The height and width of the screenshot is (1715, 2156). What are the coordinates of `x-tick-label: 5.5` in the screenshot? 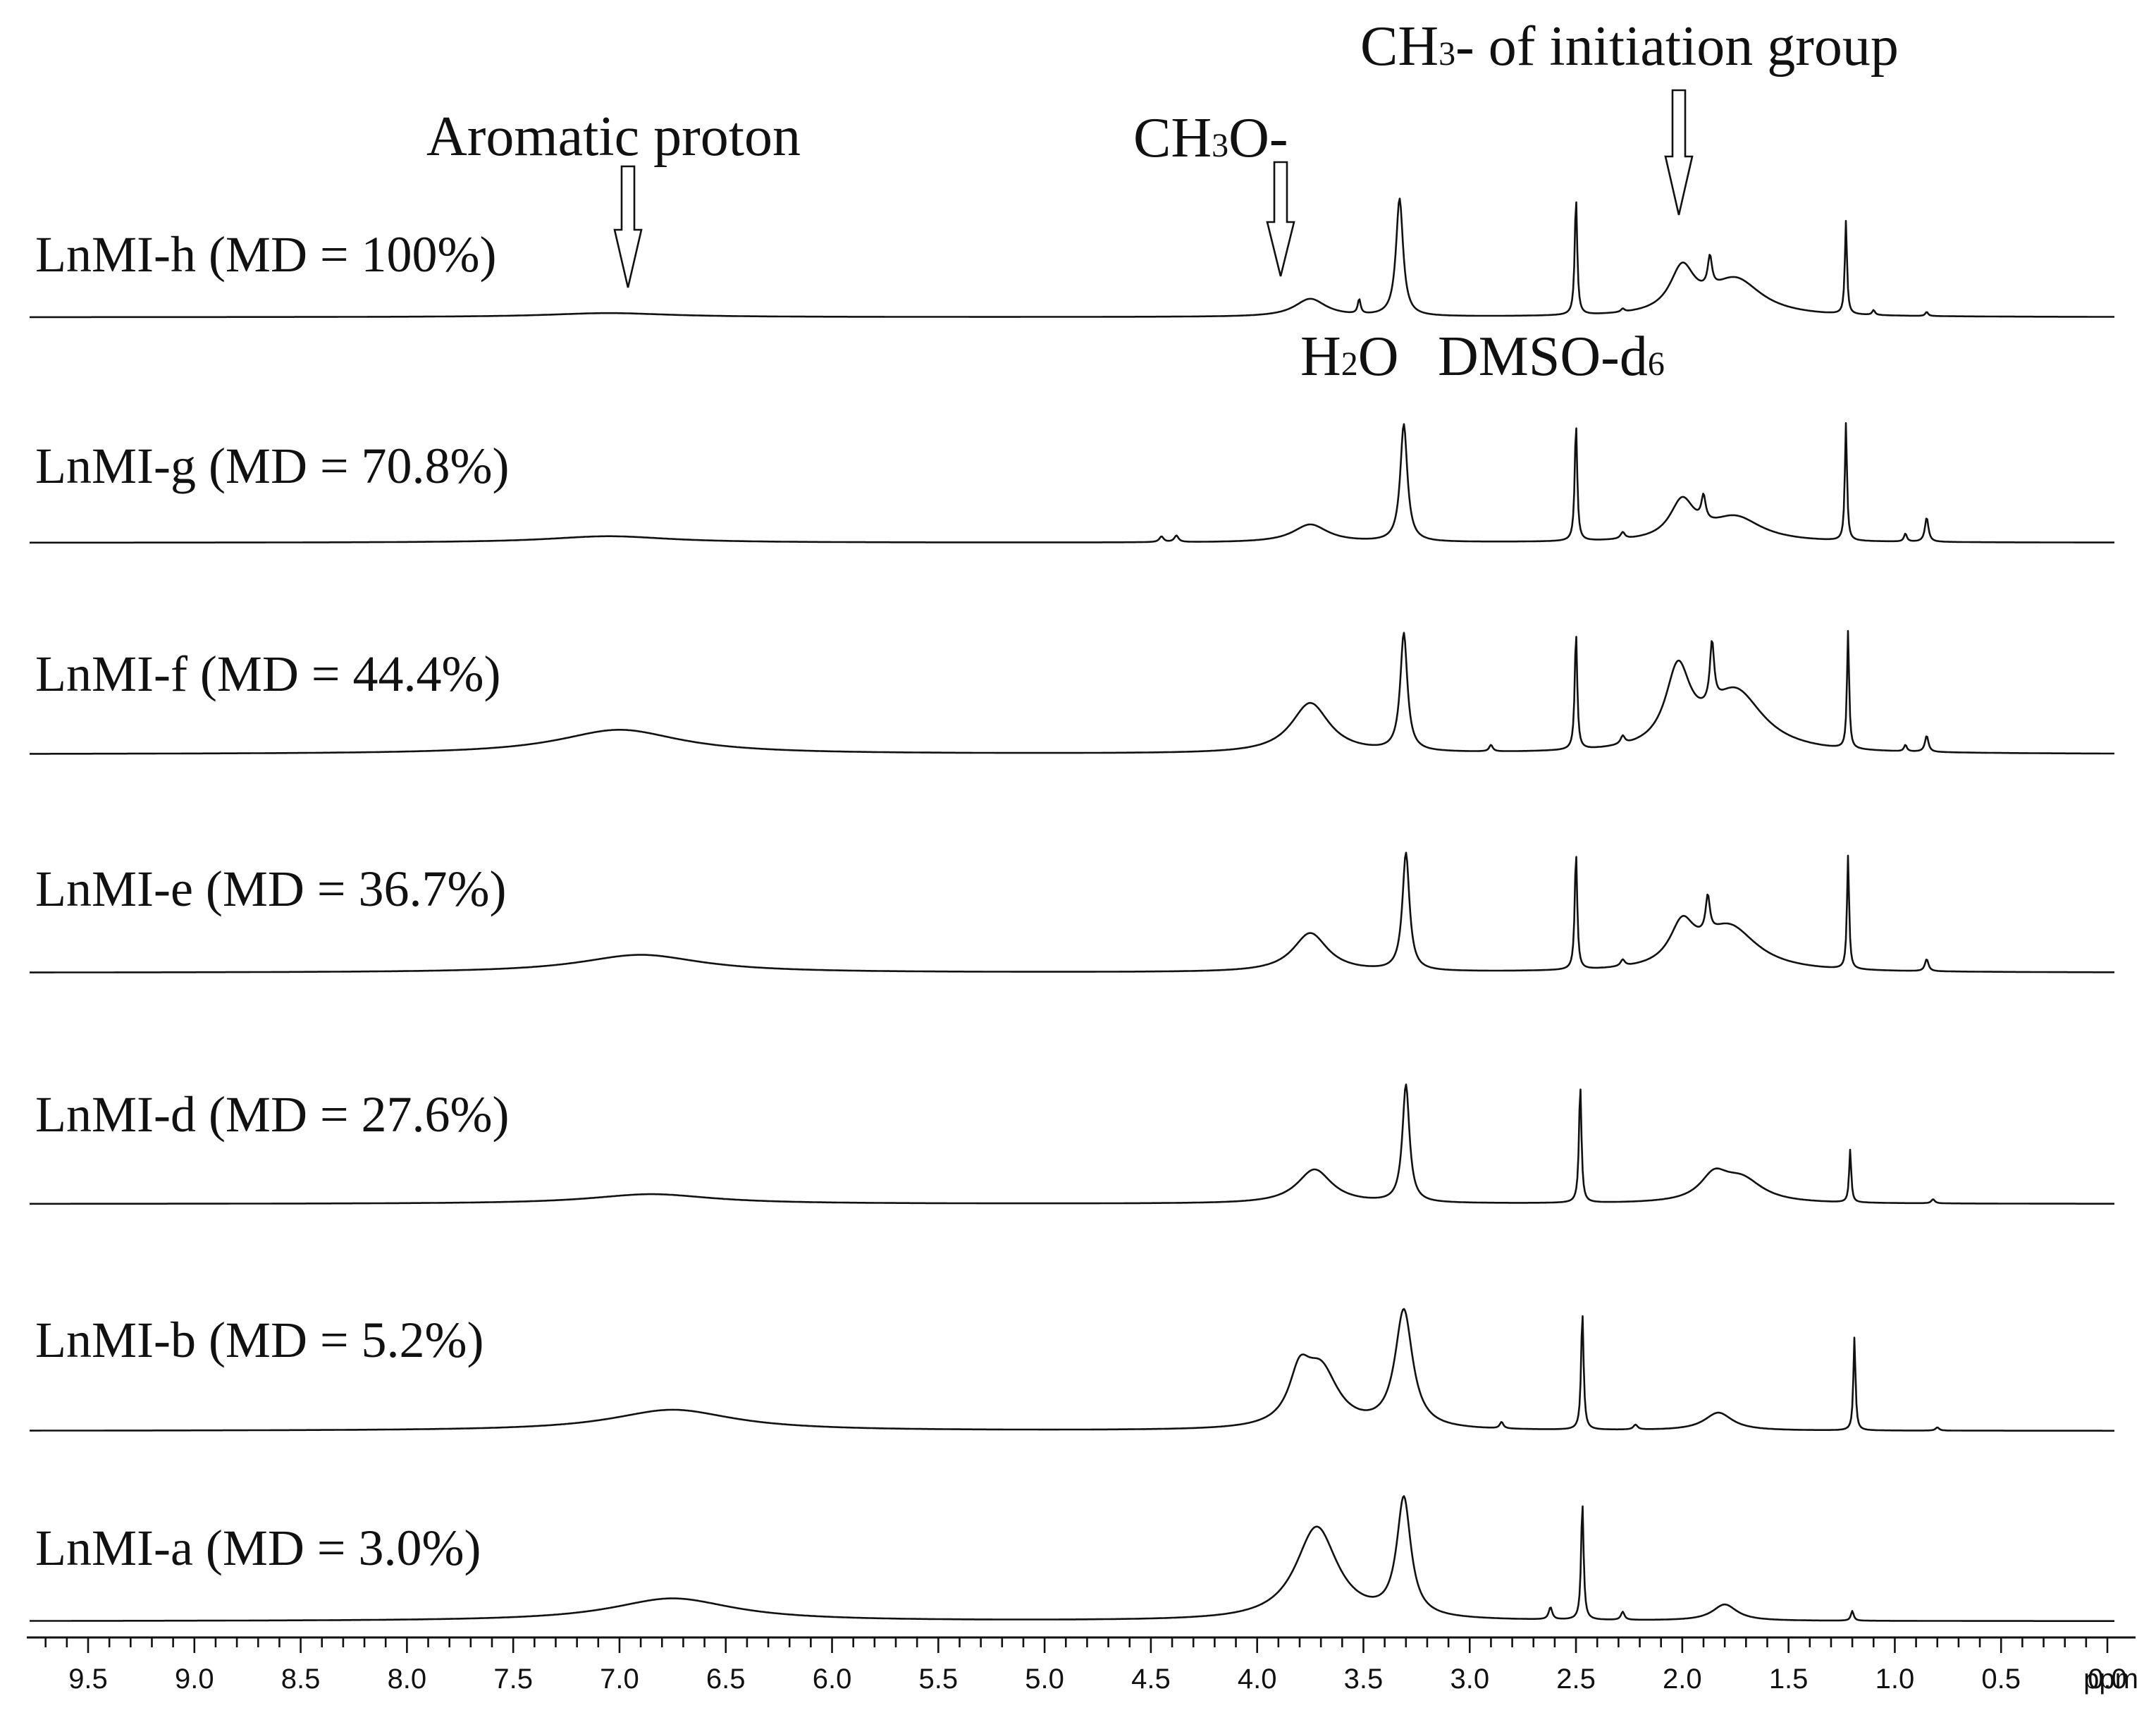 It's located at (939, 1679).